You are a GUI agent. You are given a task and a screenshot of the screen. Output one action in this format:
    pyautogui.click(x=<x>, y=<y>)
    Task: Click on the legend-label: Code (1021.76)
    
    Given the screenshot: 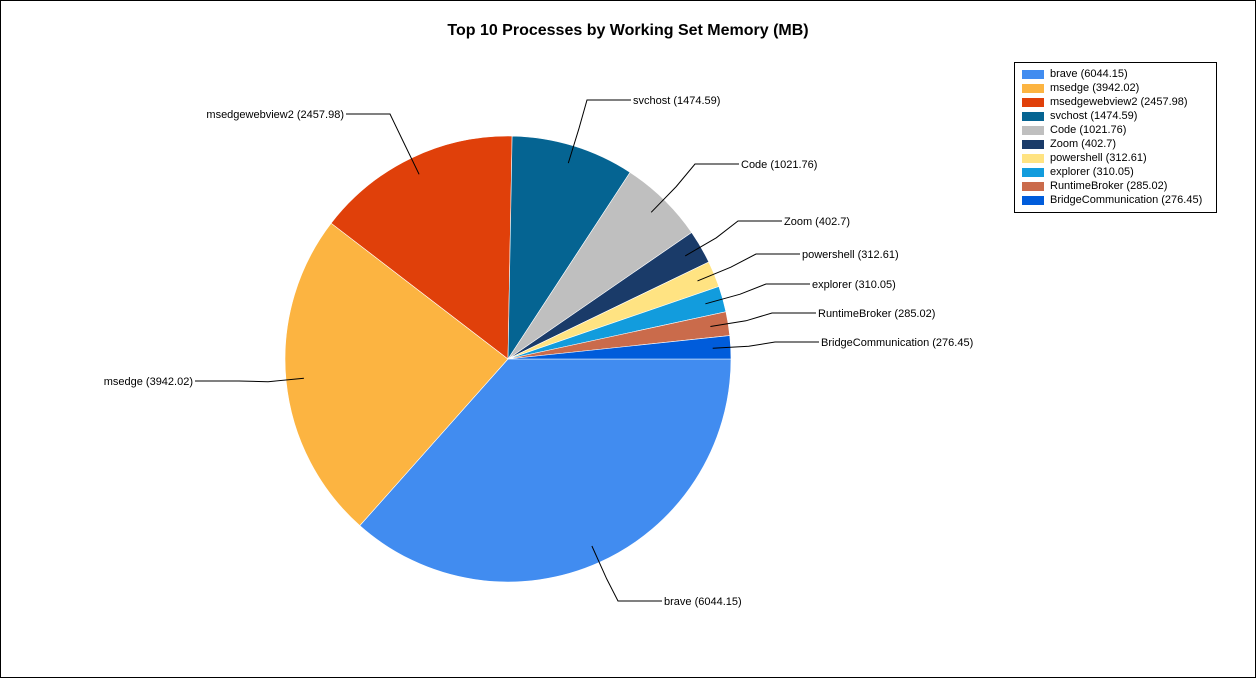 What is the action you would take?
    pyautogui.click(x=1088, y=130)
    